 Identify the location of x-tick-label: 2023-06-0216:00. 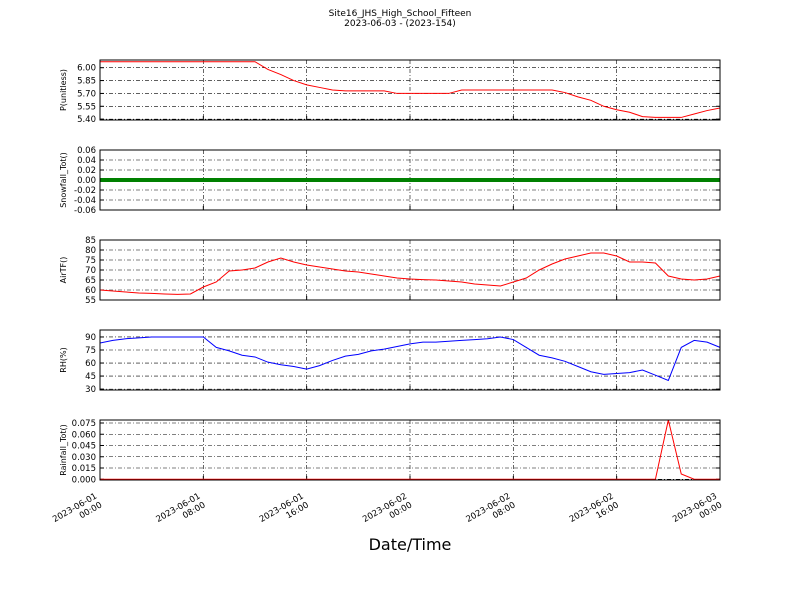
(594, 513).